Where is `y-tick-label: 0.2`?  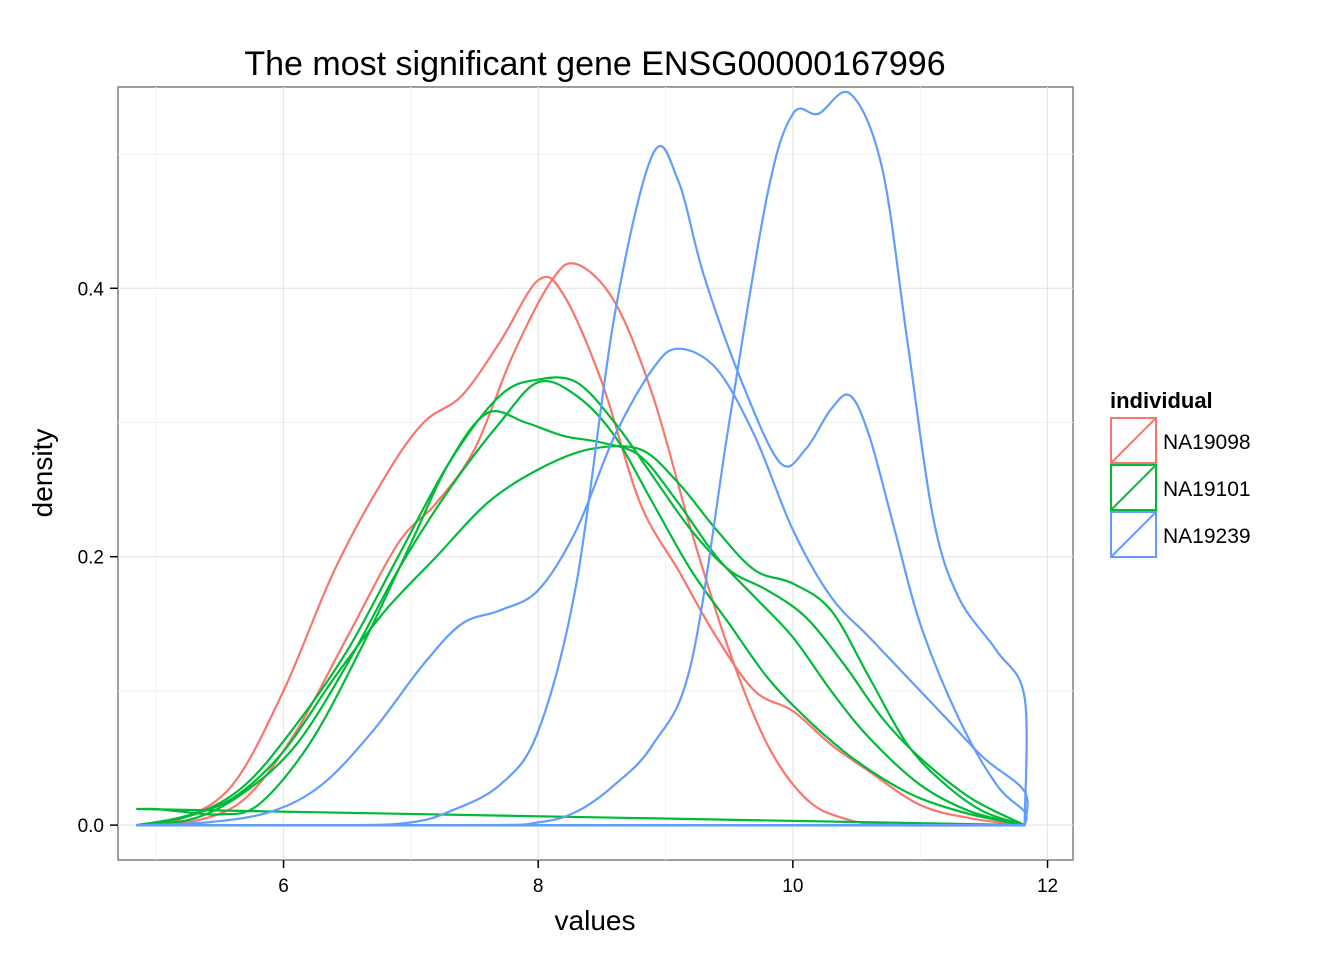 y-tick-label: 0.2 is located at coordinates (91, 558).